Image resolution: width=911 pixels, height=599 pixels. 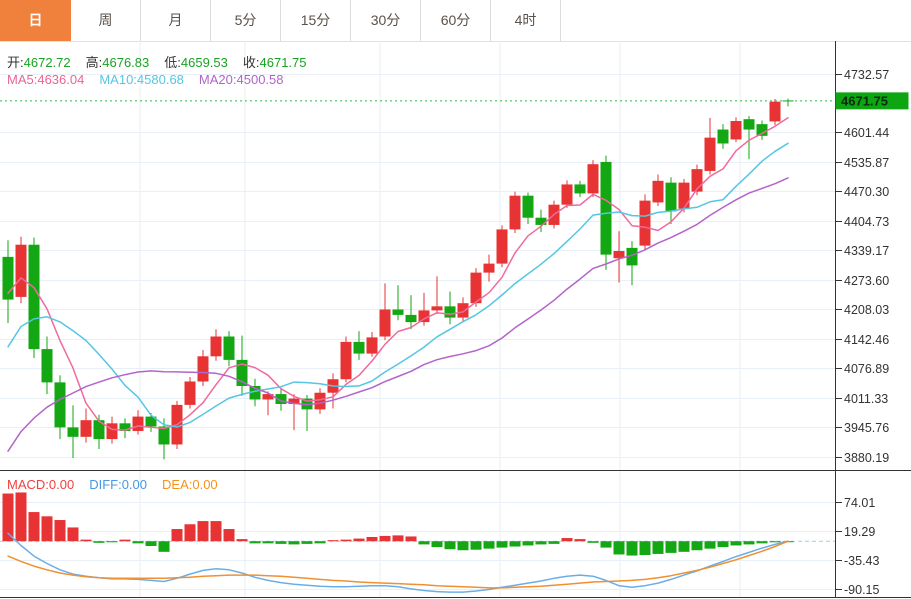 I want to click on tab-15min: 15分, so click(x=316, y=20).